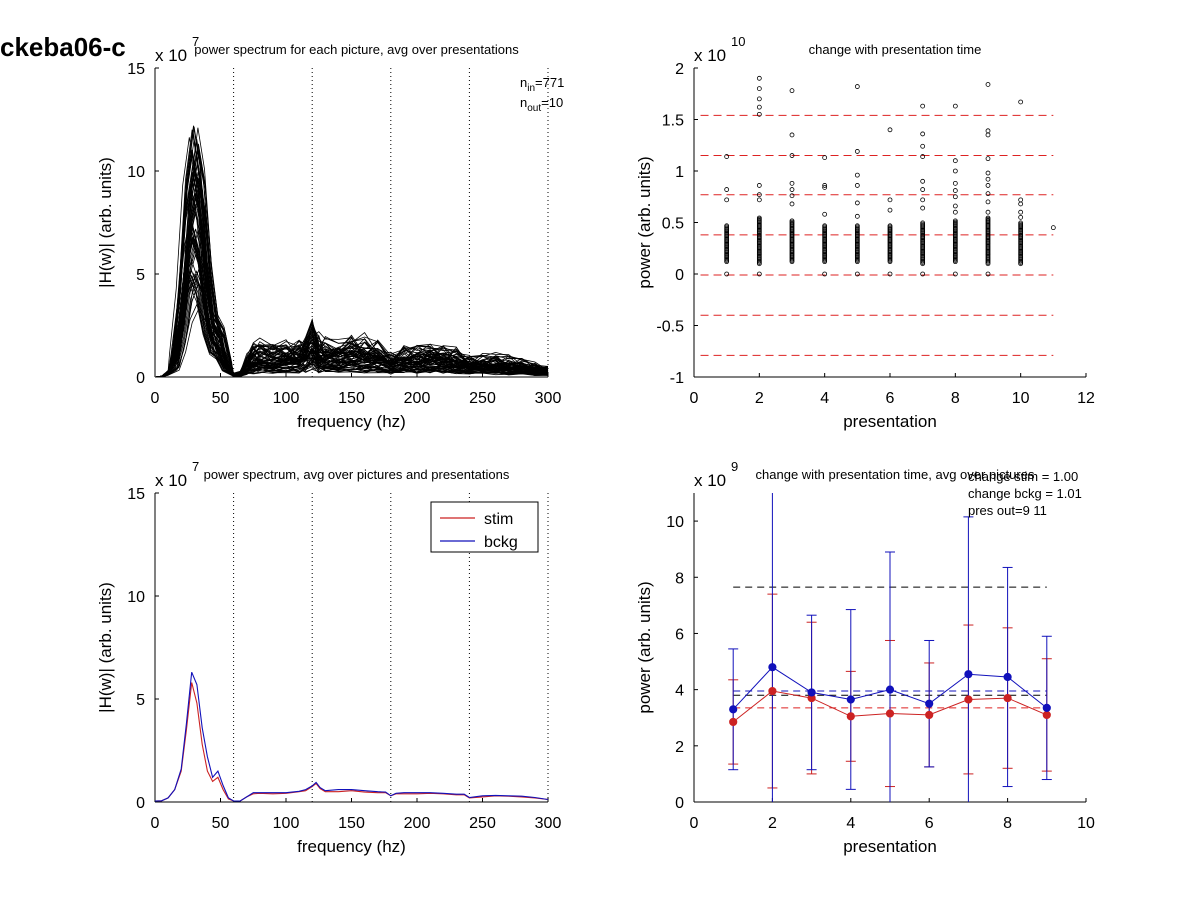 The width and height of the screenshot is (1200, 901). Describe the element at coordinates (890, 846) in the screenshot. I see `x-axis-label: presentation` at that location.